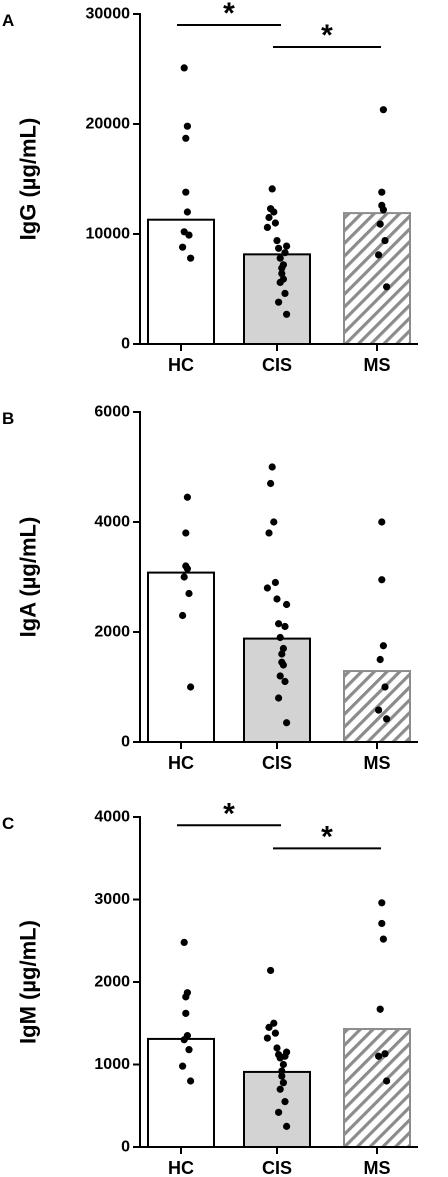  What do you see at coordinates (8, 20) in the screenshot?
I see `panel-letter: A` at bounding box center [8, 20].